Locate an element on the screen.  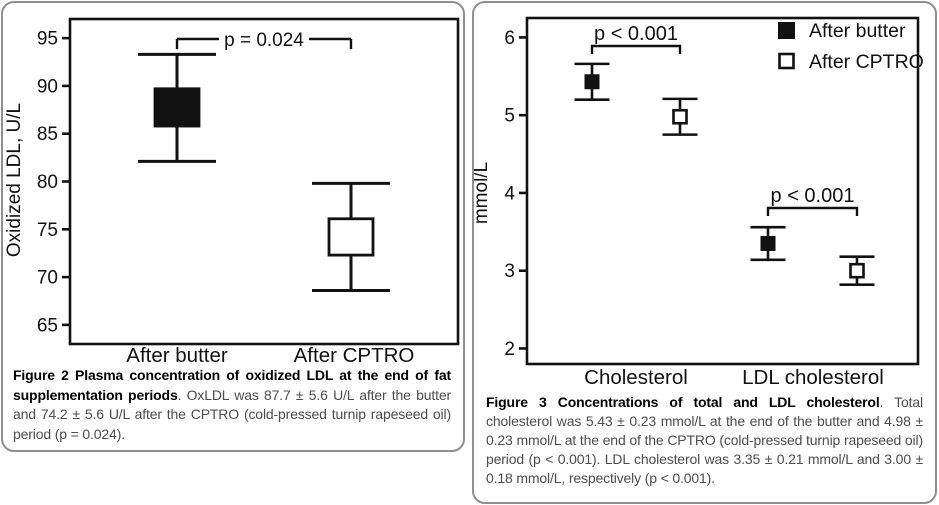
y-axis-label: Oxidized LDL, U/L is located at coordinates (14, 180).